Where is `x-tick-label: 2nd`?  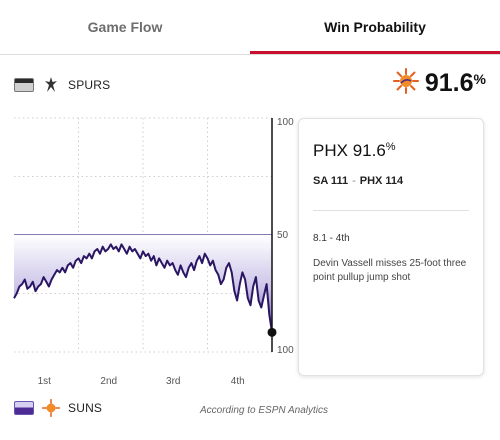 x-tick-label: 2nd is located at coordinates (108, 381).